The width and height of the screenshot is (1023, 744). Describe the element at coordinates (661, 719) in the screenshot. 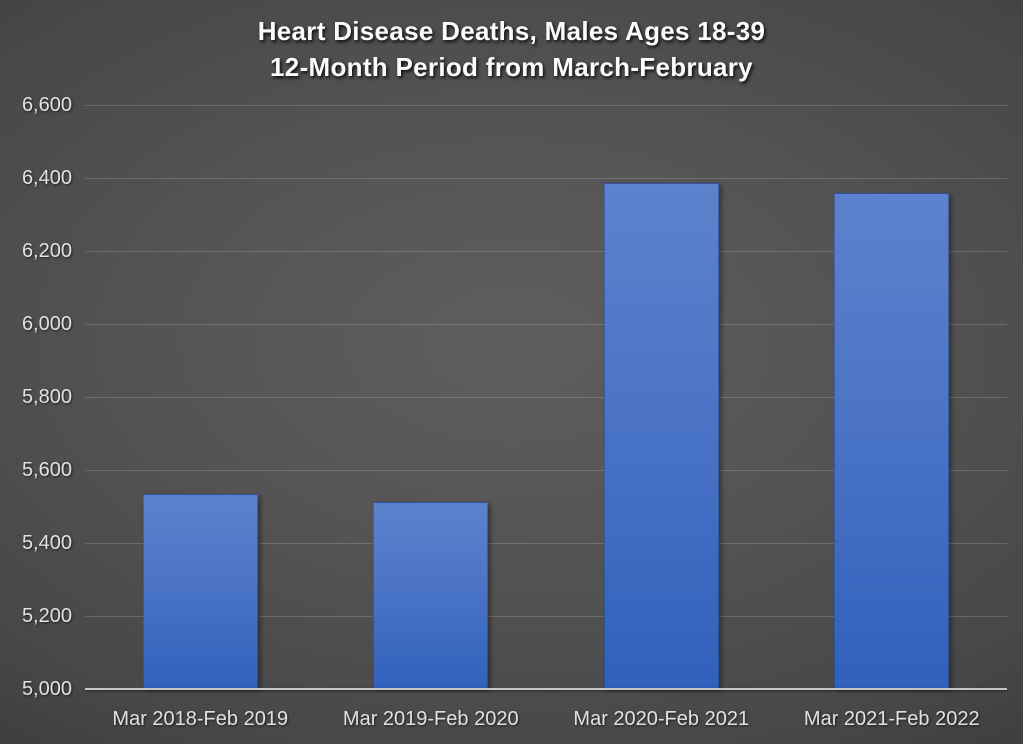

I see `x-axis-tick-label: Mar 2020-Feb 2021` at that location.